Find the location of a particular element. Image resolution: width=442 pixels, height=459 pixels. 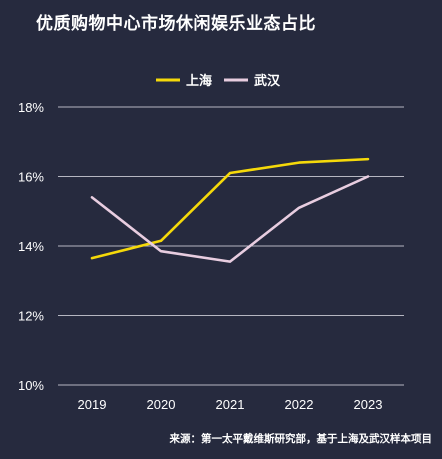

y-tick-label: 18% is located at coordinates (31, 107).